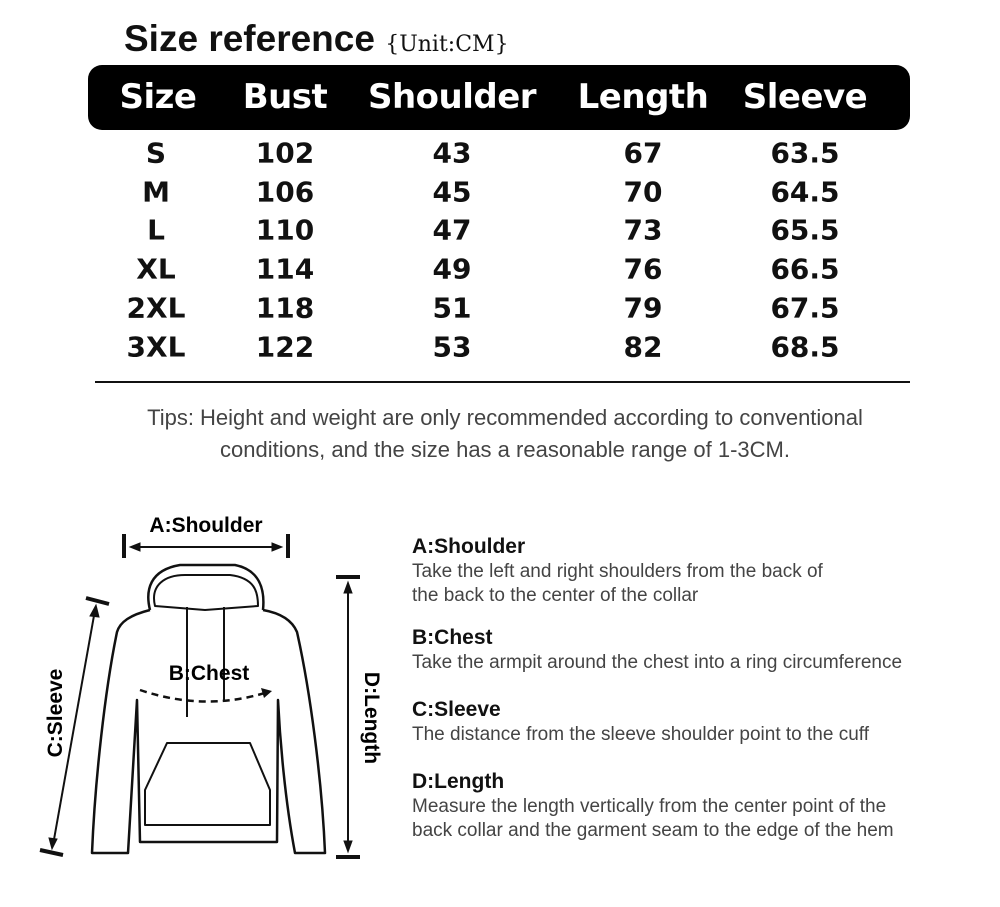  What do you see at coordinates (805, 269) in the screenshot?
I see `cell-sleeve: 66.5` at bounding box center [805, 269].